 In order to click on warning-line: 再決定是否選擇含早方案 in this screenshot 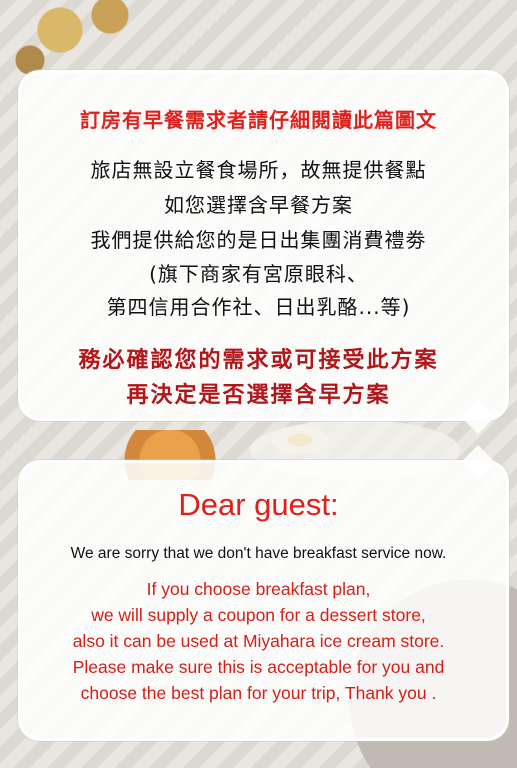, I will do `click(258, 393)`.